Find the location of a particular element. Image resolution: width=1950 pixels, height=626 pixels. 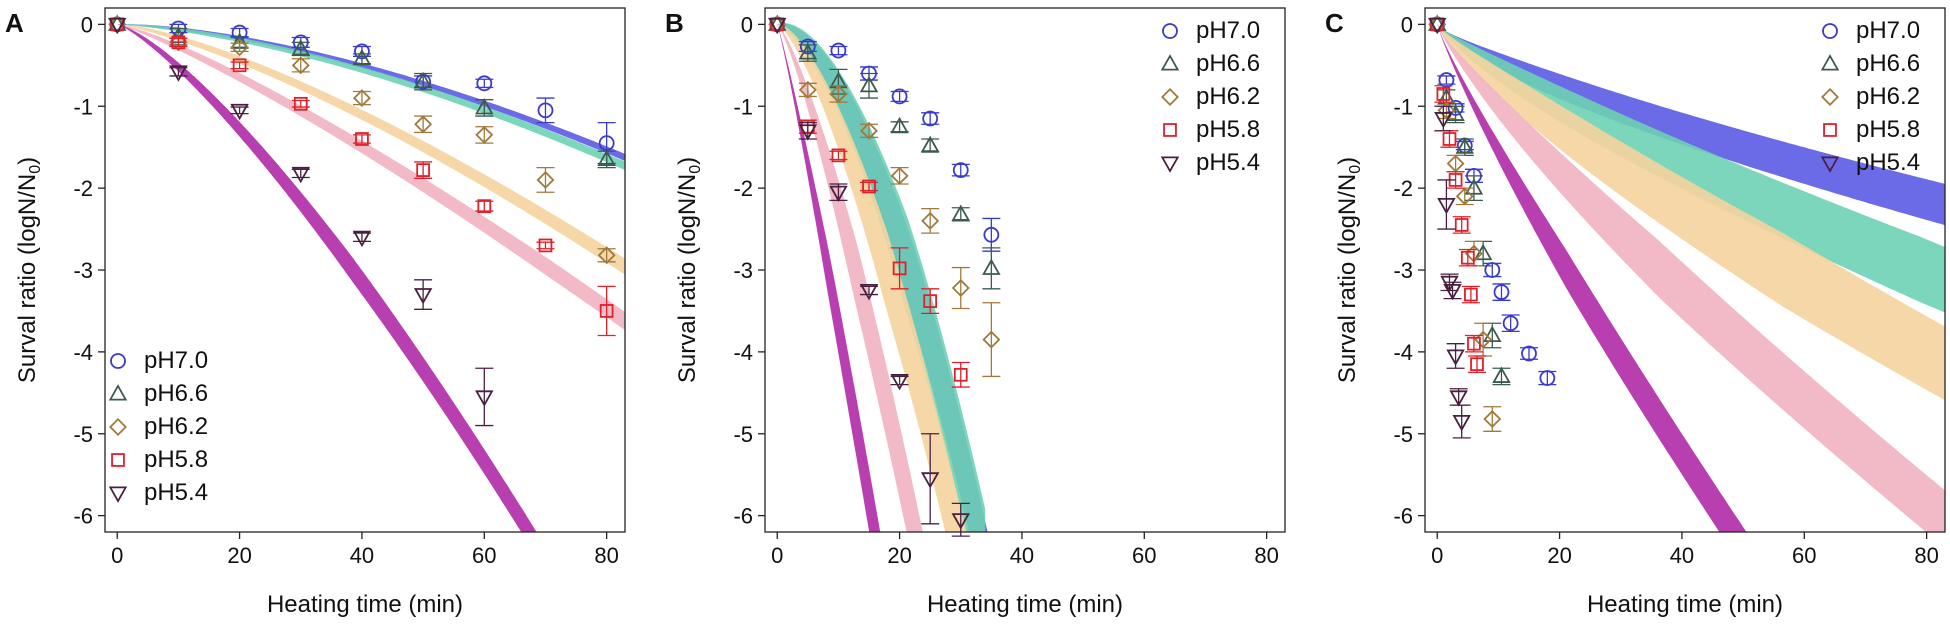

legend-label: pH5.8 is located at coordinates (1888, 129).